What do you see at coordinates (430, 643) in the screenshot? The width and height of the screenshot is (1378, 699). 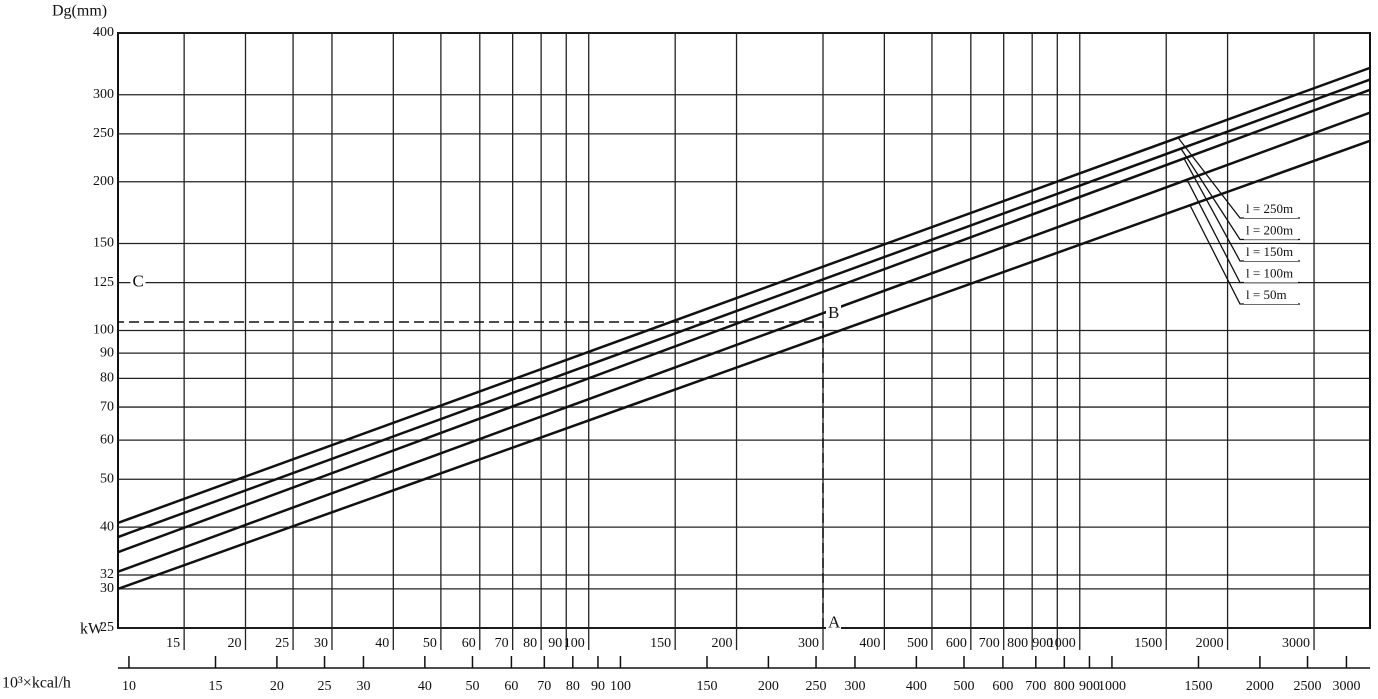 I see `x-tick-label: 50` at bounding box center [430, 643].